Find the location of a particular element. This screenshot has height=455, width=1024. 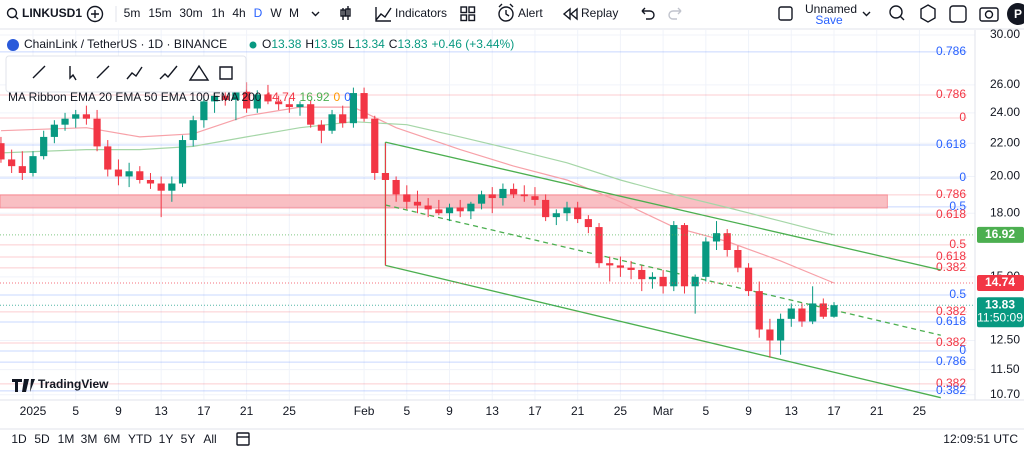

range-button: 6M is located at coordinates (112, 439).